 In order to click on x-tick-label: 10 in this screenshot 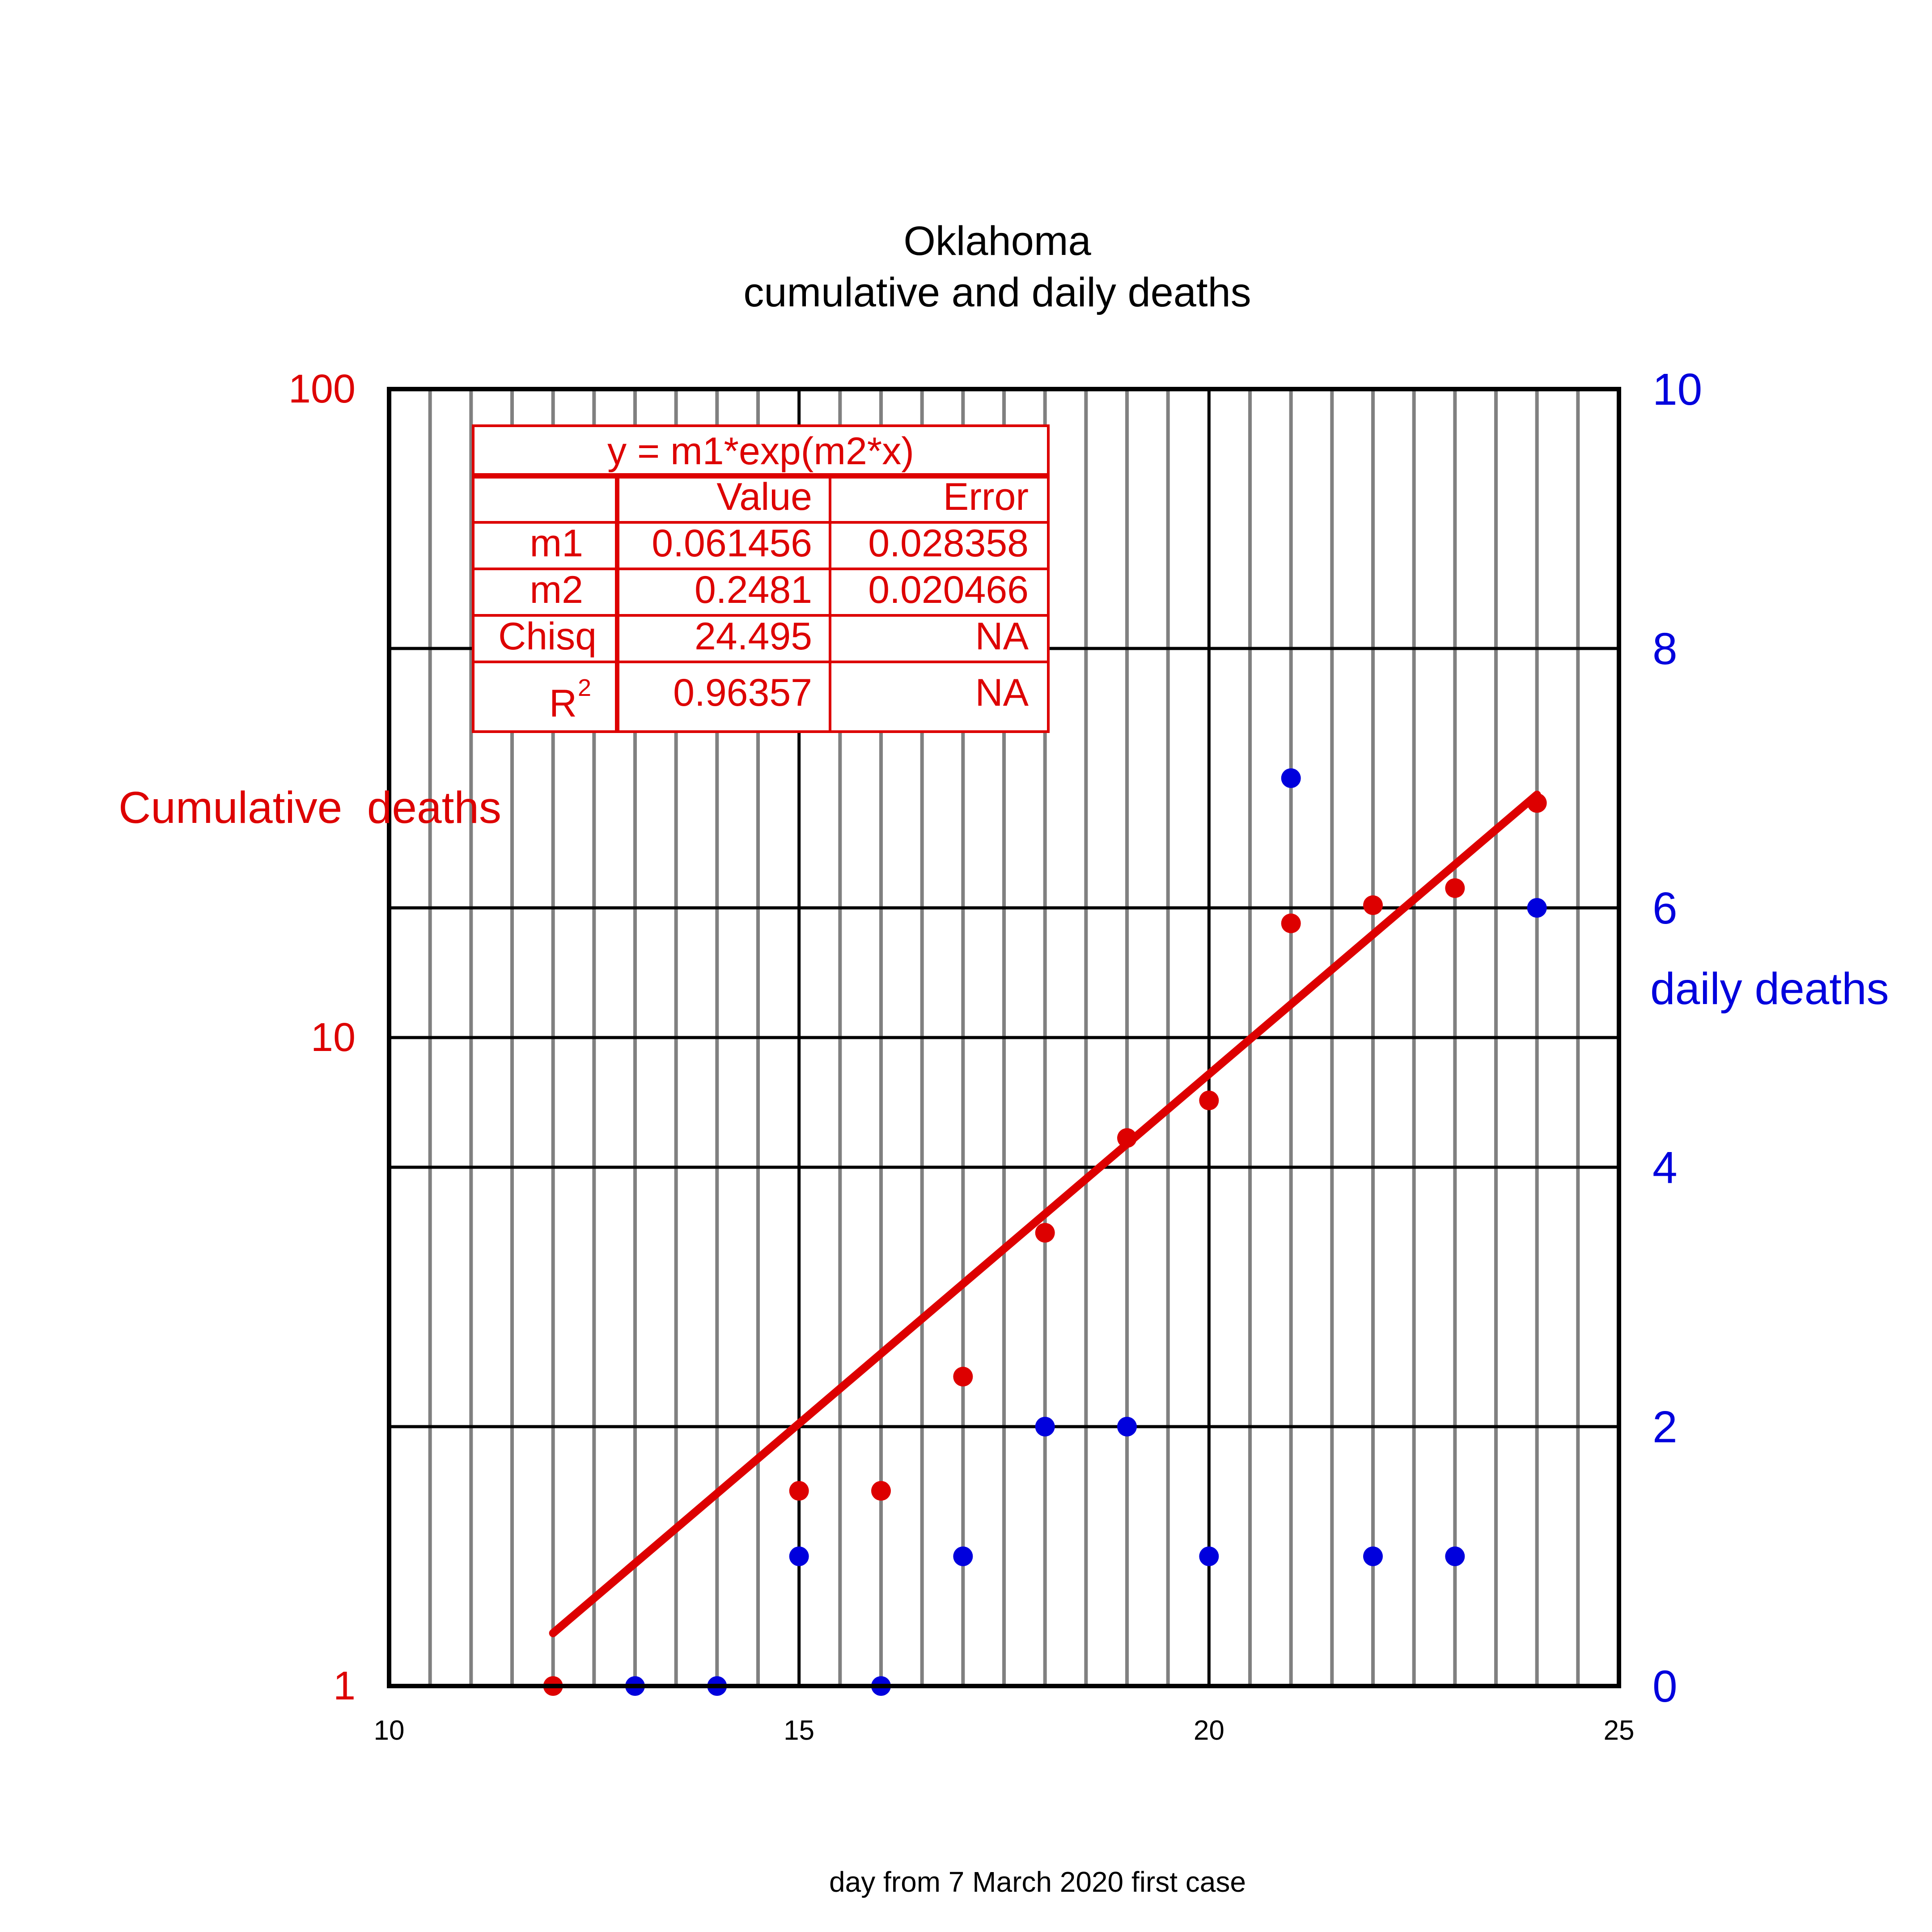, I will do `click(389, 1730)`.